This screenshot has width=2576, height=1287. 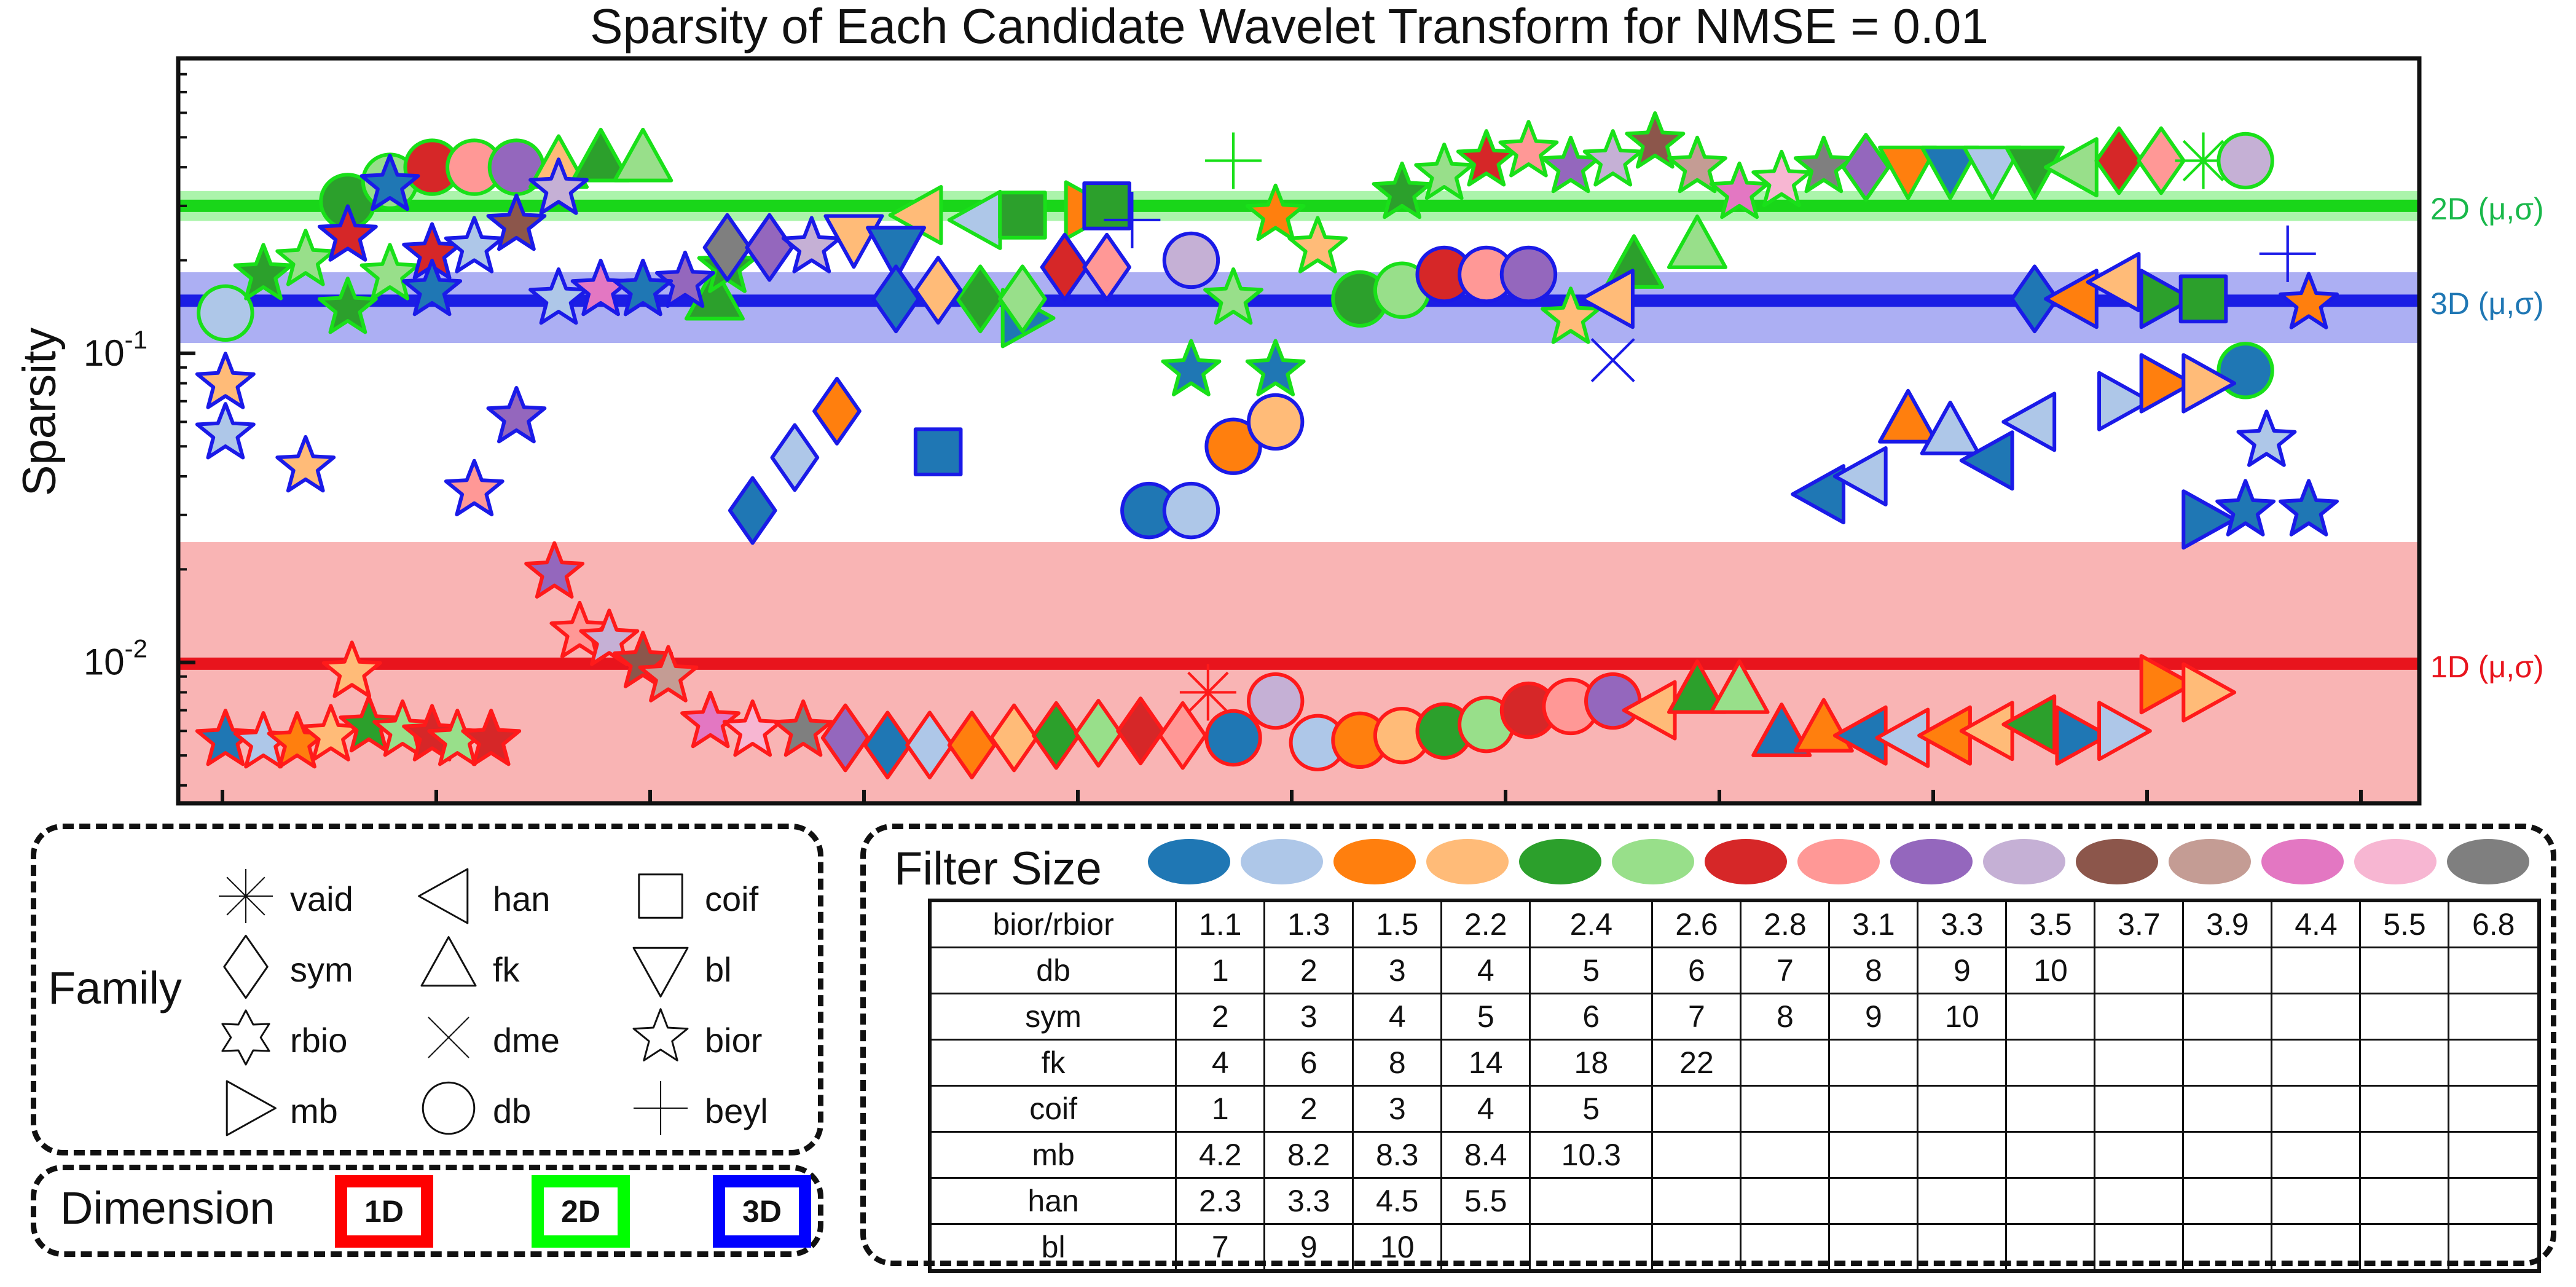 What do you see at coordinates (1053, 1109) in the screenshot?
I see `filter-family-cell: coif` at bounding box center [1053, 1109].